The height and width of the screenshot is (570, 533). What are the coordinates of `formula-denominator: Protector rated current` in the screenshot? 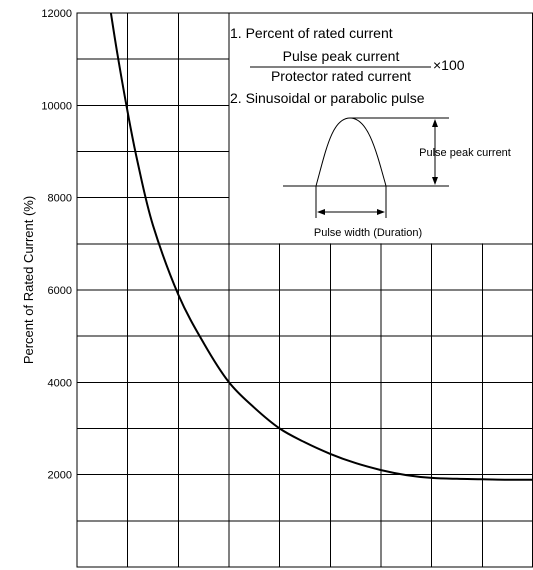 It's located at (341, 76).